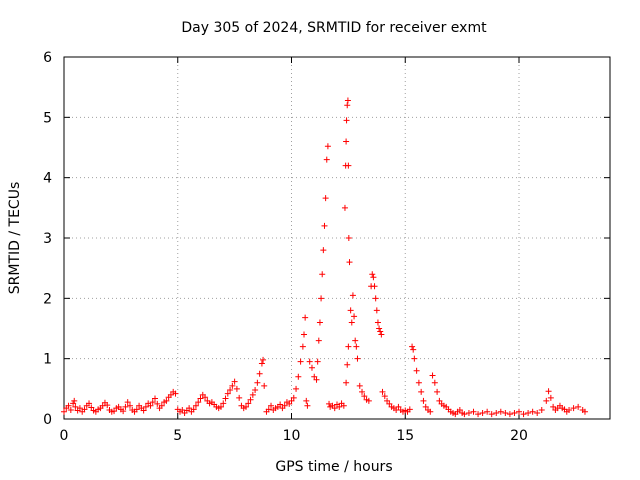  I want to click on x-tick-label: 15, so click(405, 436).